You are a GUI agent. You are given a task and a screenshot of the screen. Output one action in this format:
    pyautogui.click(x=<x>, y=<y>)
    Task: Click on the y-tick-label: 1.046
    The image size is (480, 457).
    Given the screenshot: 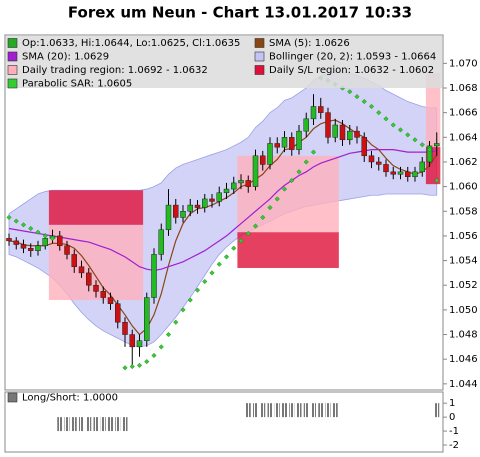 What is the action you would take?
    pyautogui.click(x=463, y=359)
    